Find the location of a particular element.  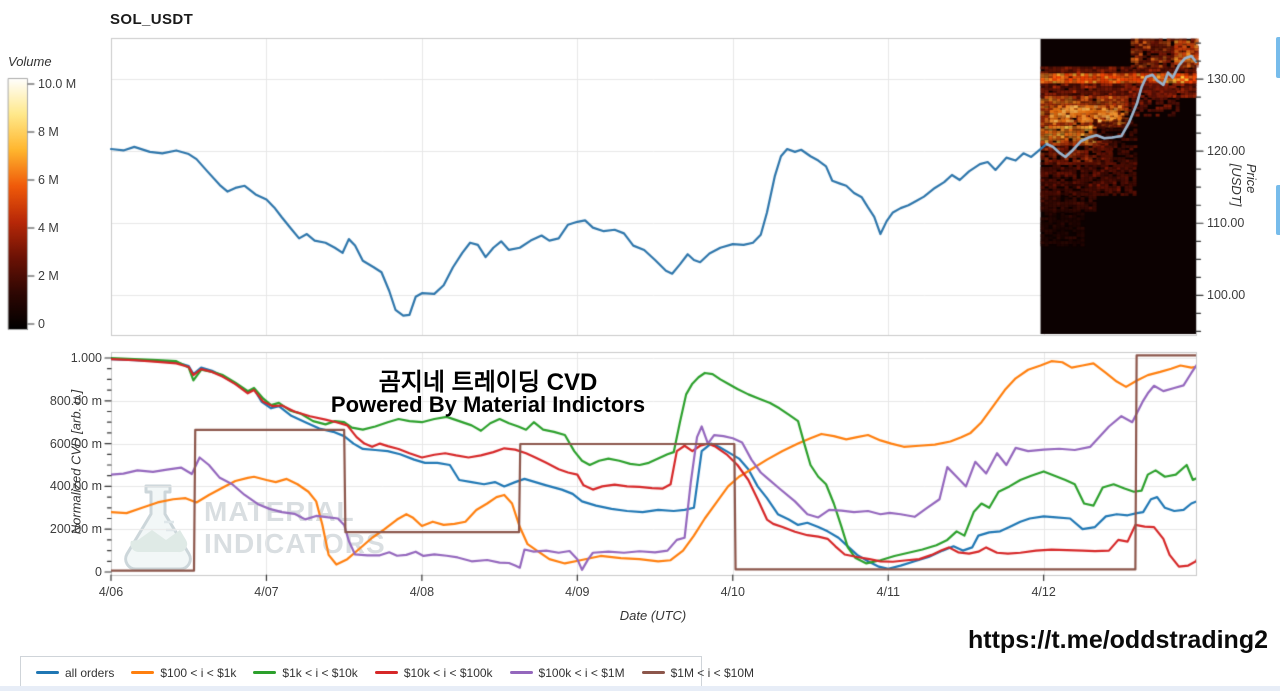

date-tick-label: 4/06 is located at coordinates (111, 592).